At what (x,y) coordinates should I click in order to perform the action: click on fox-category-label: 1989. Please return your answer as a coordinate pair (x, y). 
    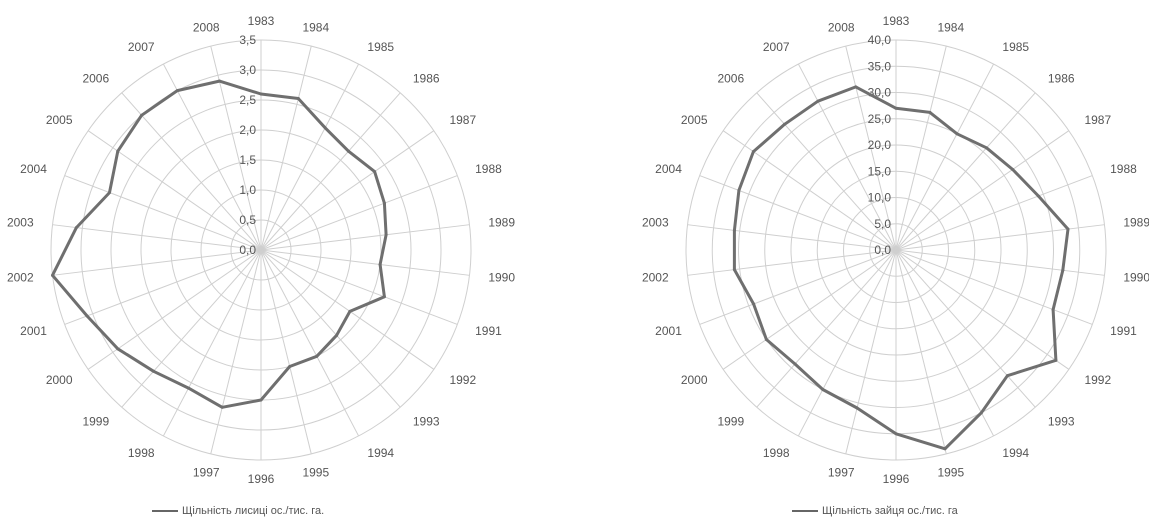
    Looking at the image, I should click on (501, 222).